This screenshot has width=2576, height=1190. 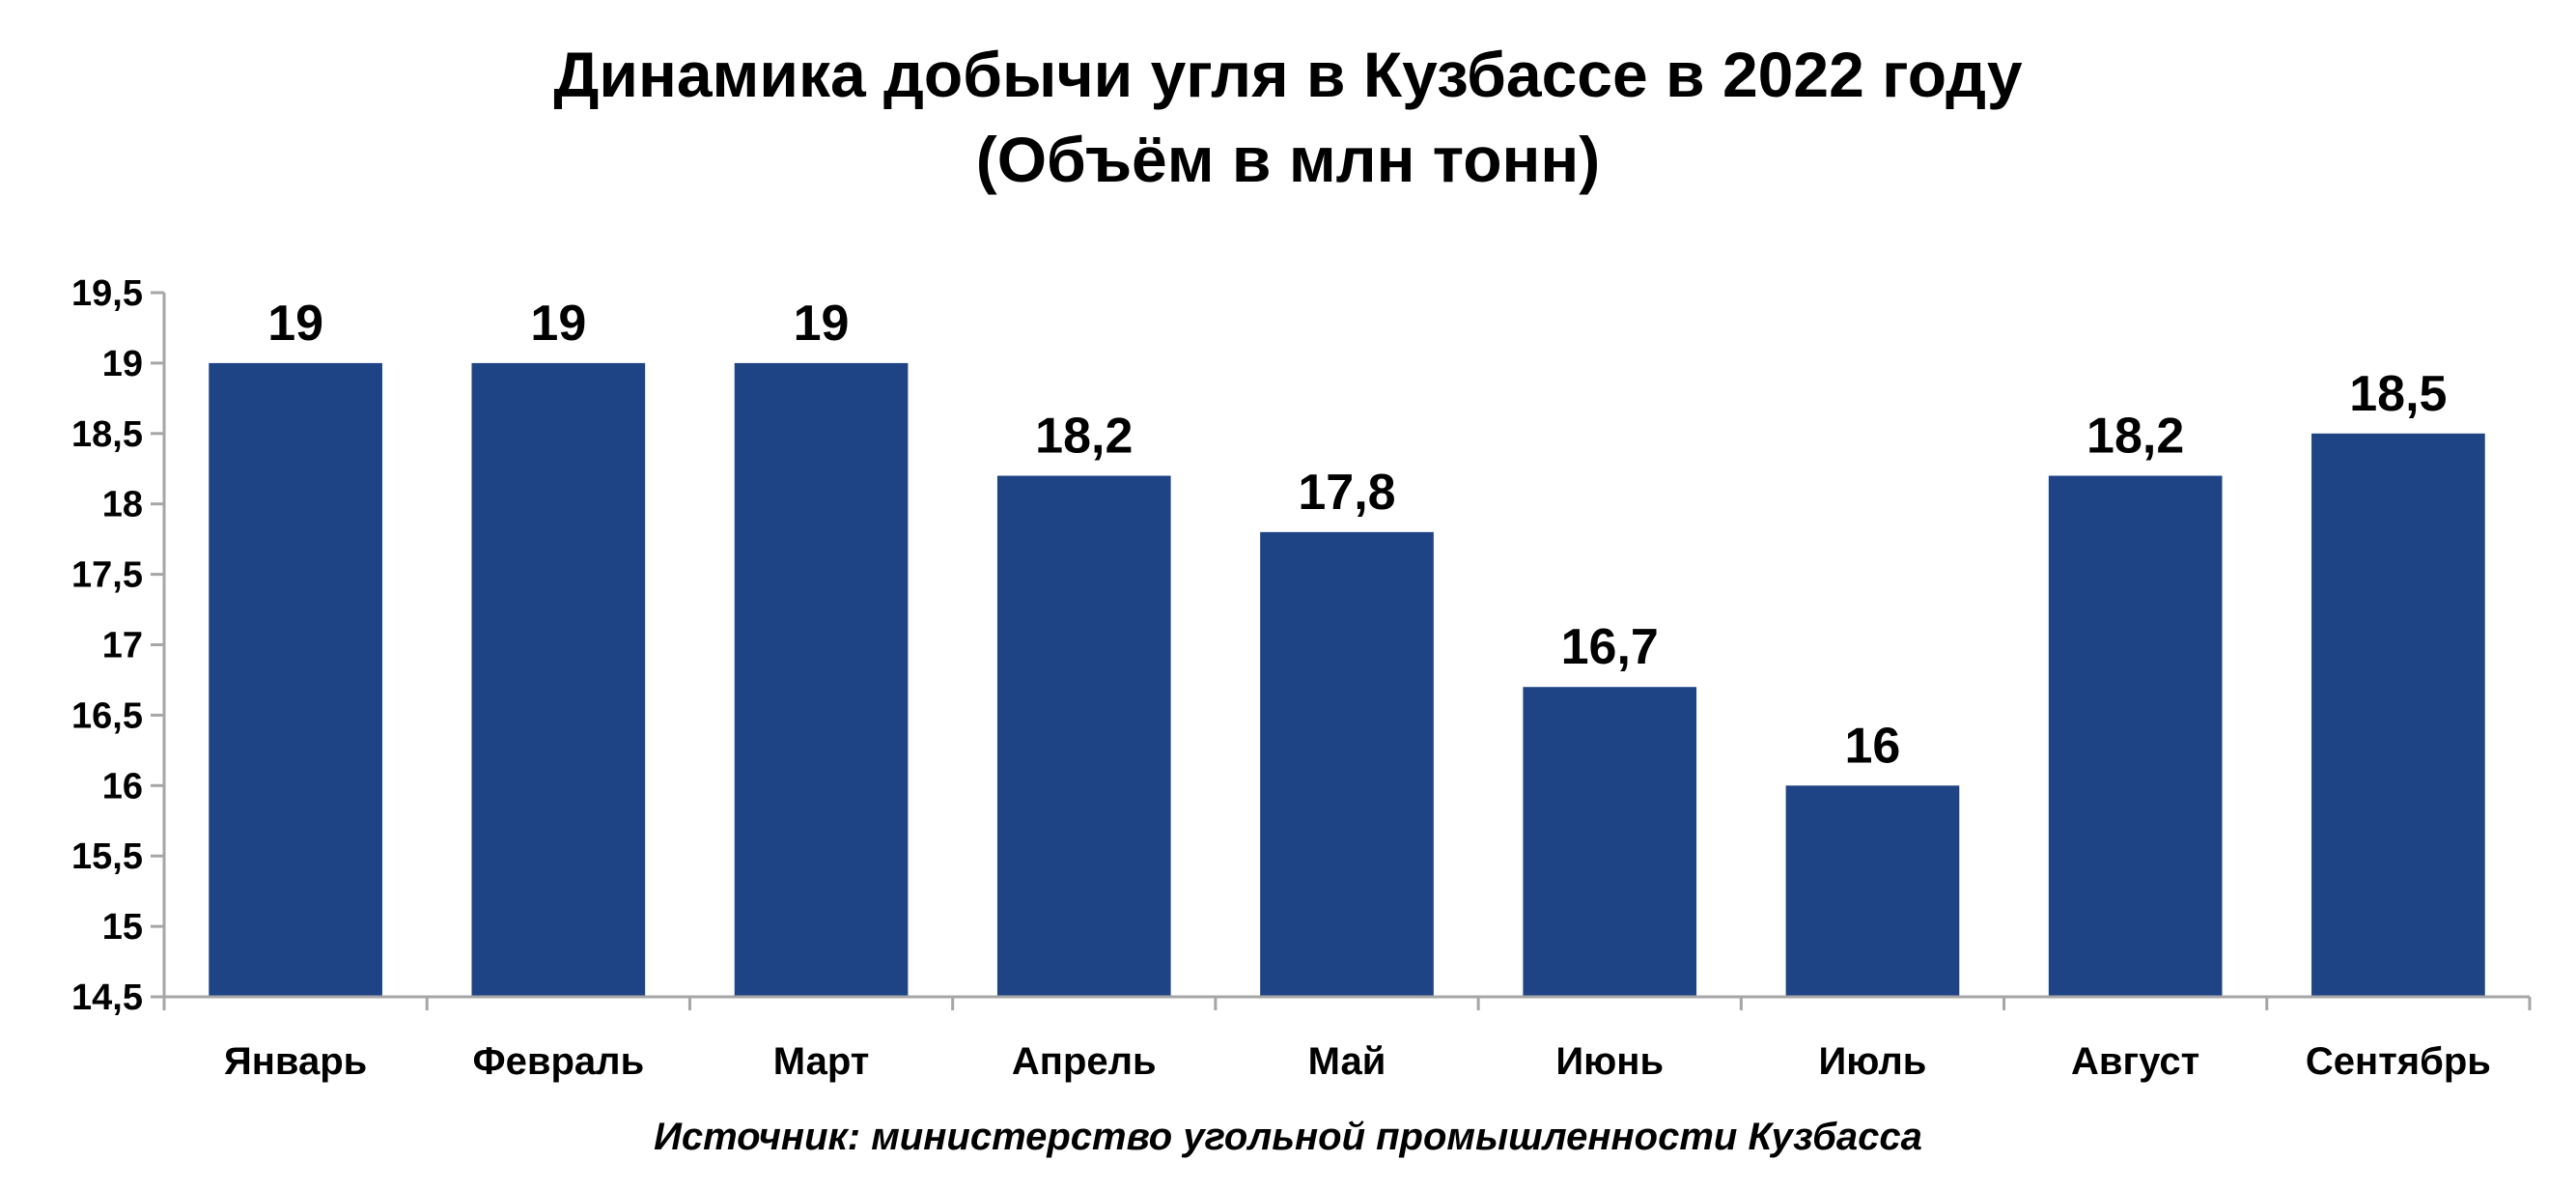 What do you see at coordinates (559, 1061) in the screenshot?
I see `x-category-label: Февраль` at bounding box center [559, 1061].